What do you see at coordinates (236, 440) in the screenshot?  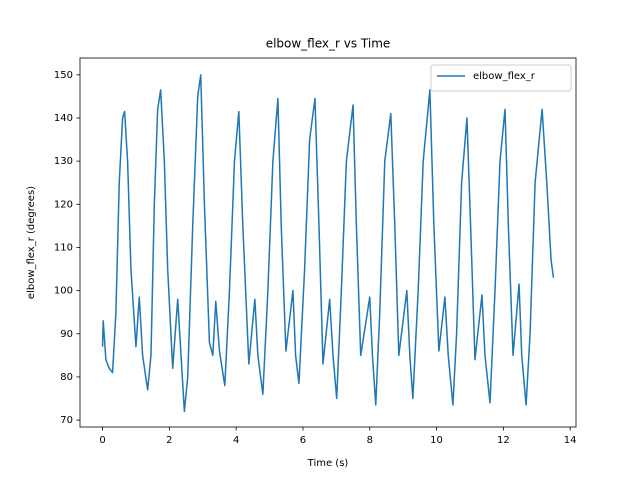 I see `x-tick-label: 4` at bounding box center [236, 440].